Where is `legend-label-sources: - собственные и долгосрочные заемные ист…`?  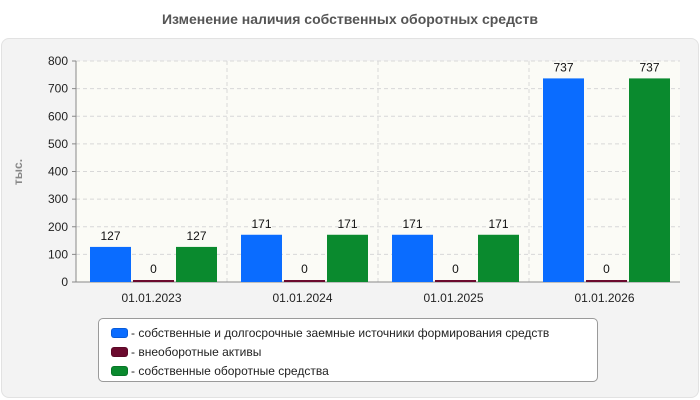
legend-label-sources: - собственные и долгосрочные заемные ист… is located at coordinates (340, 332).